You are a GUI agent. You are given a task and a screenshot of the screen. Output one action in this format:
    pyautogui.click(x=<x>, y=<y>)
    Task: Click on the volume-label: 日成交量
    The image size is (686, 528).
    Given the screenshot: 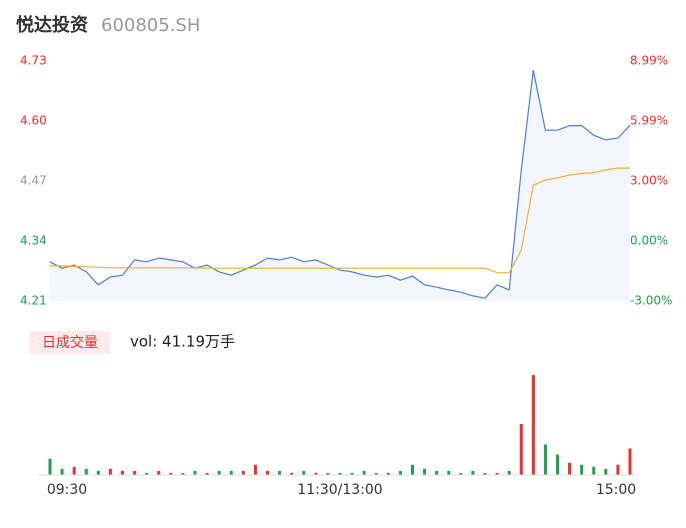 What is the action you would take?
    pyautogui.click(x=70, y=342)
    